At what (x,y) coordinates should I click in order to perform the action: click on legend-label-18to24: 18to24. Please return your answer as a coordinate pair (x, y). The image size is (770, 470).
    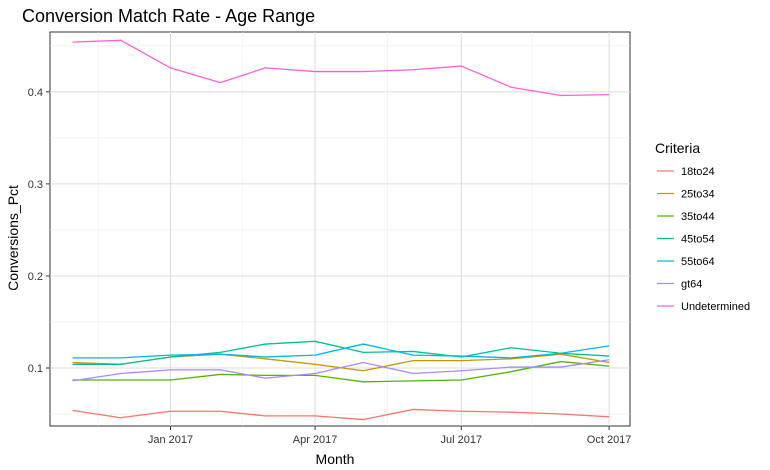
    Looking at the image, I should click on (698, 172).